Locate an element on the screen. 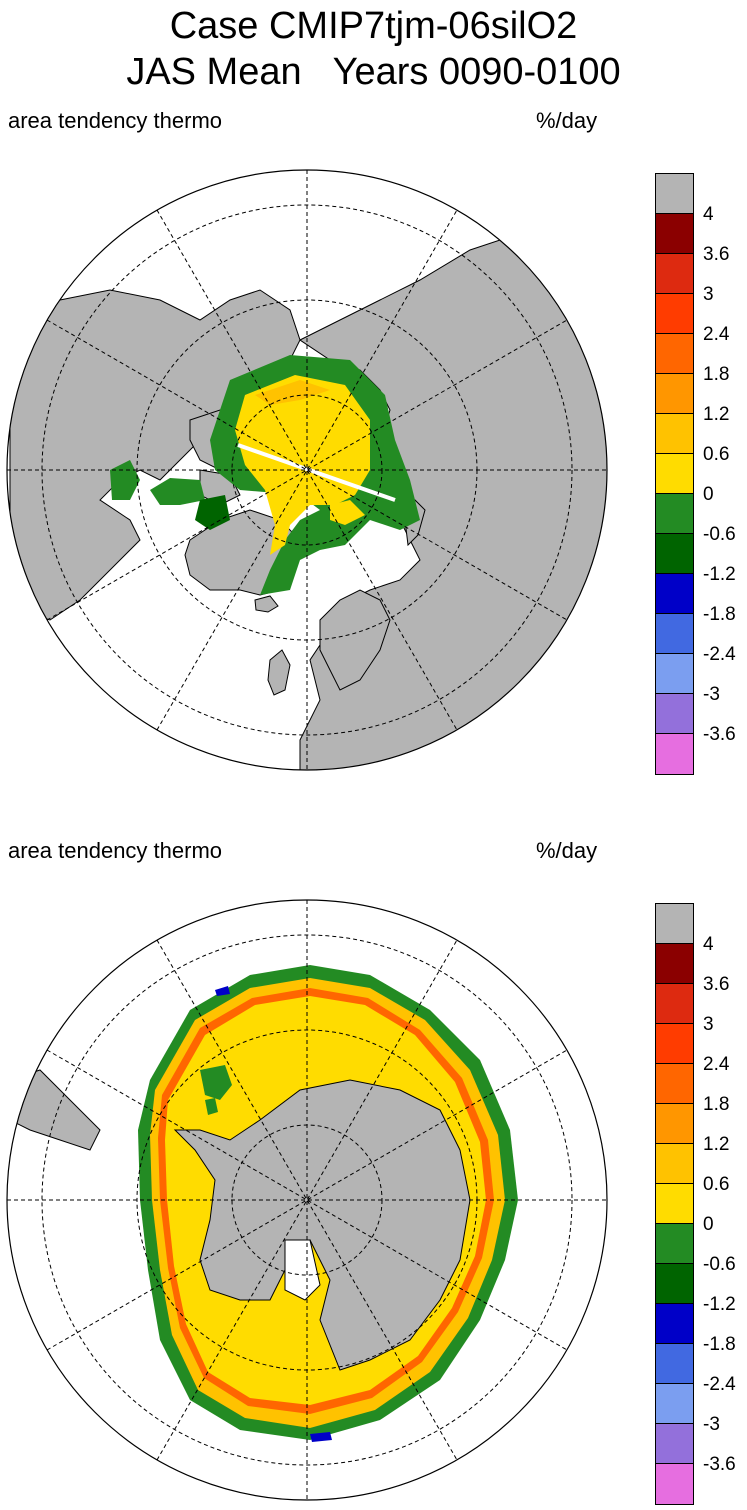  south-land-antarctica is located at coordinates (322, 1225).